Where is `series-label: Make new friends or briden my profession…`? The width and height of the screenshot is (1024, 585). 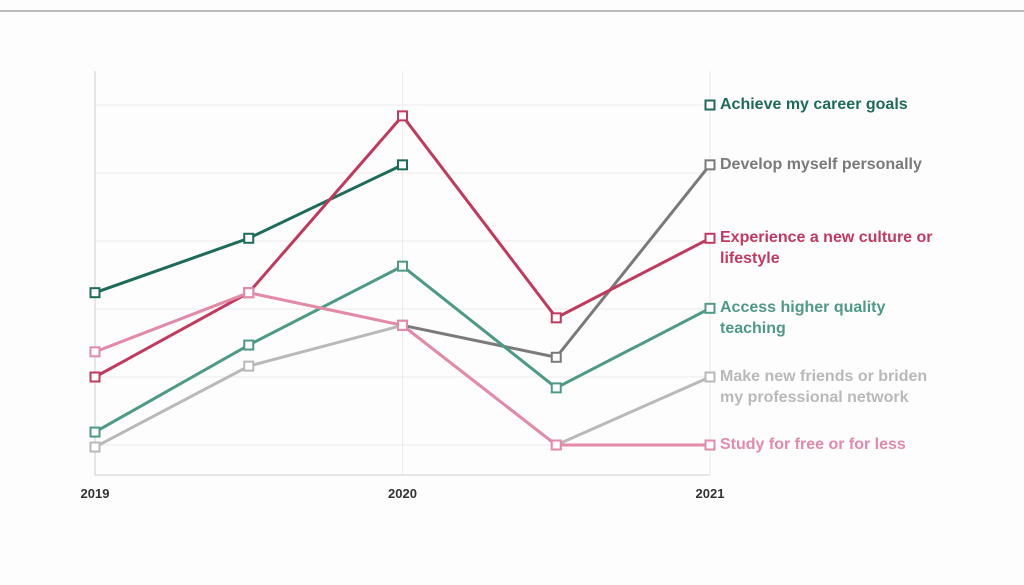
series-label: Make new friends or briden my profession… is located at coordinates (824, 387).